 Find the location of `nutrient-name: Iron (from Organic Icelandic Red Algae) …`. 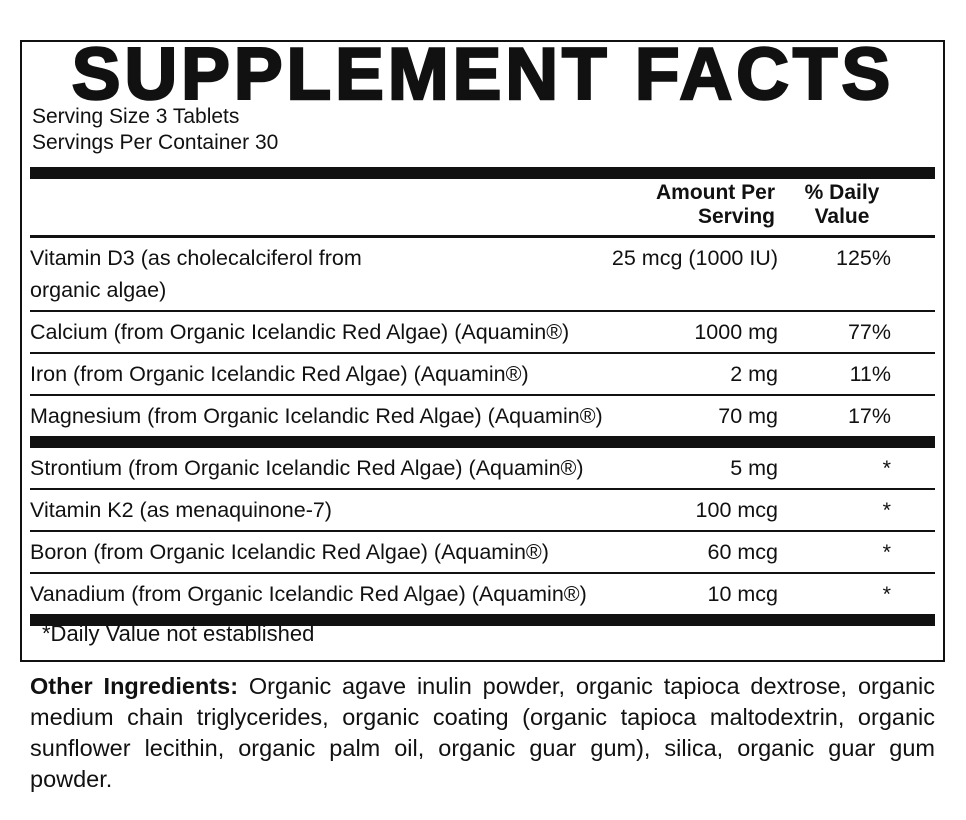

nutrient-name: Iron (from Organic Icelandic Red Algae) … is located at coordinates (279, 374).